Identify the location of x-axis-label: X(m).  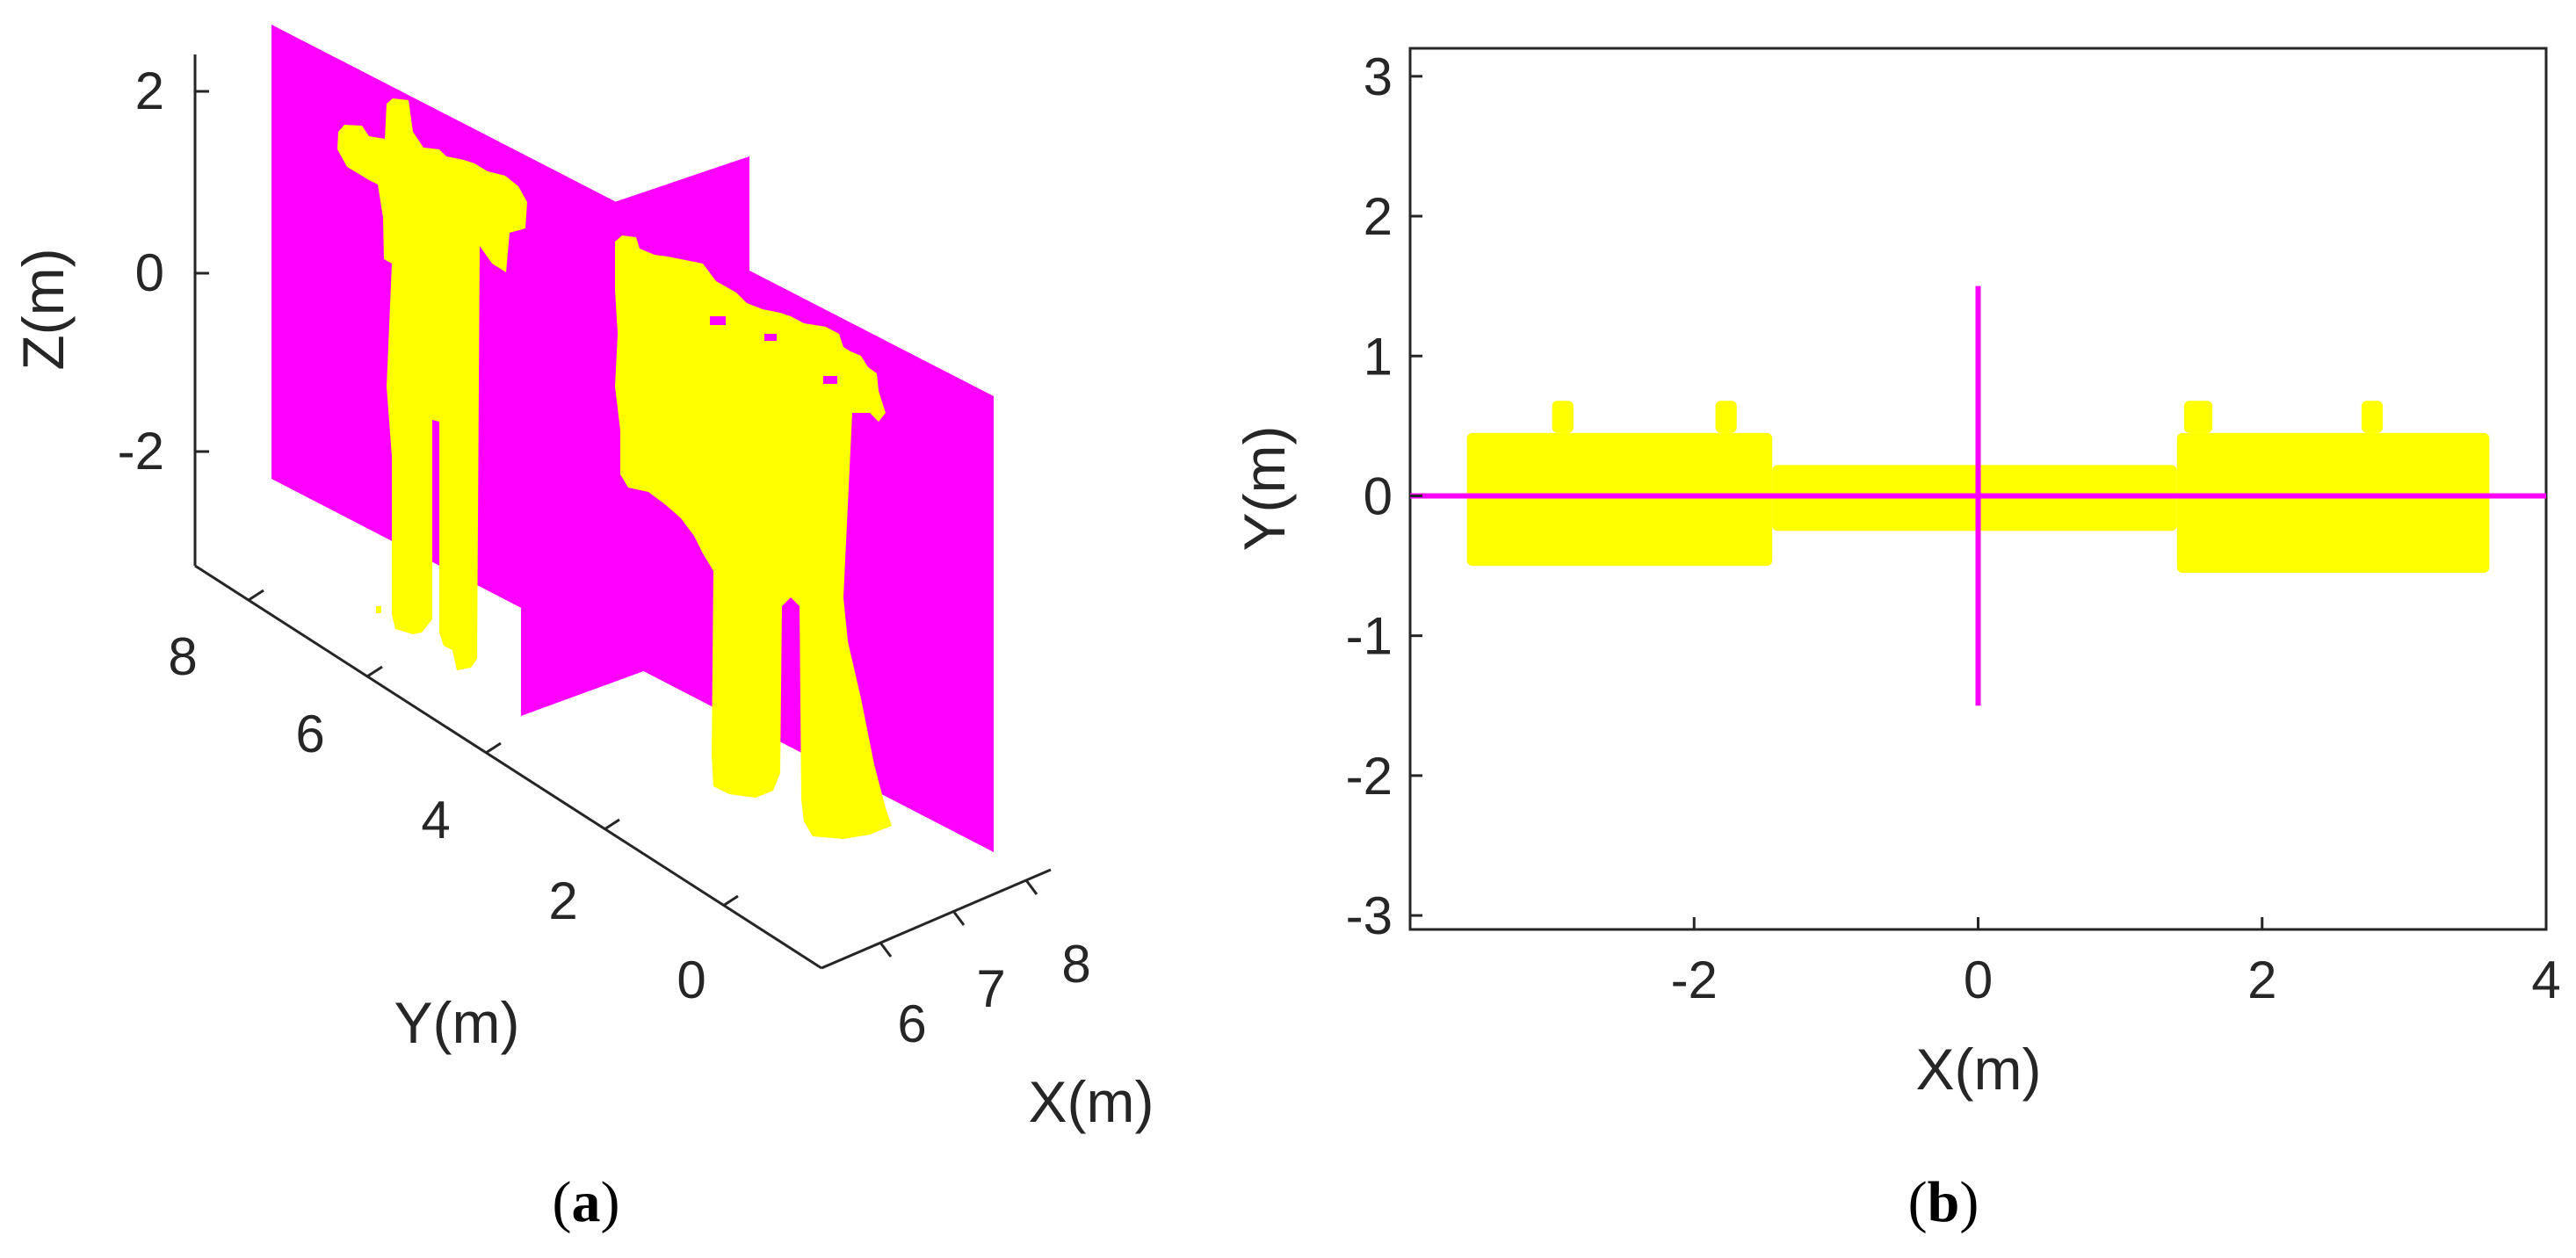
(1091, 1101).